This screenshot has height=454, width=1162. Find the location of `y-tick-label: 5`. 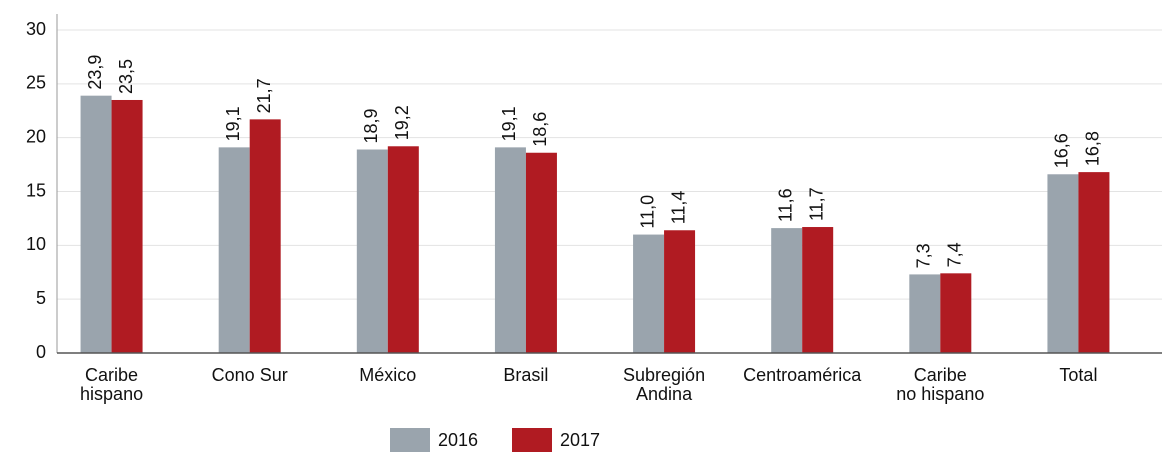

y-tick-label: 5 is located at coordinates (41, 298).